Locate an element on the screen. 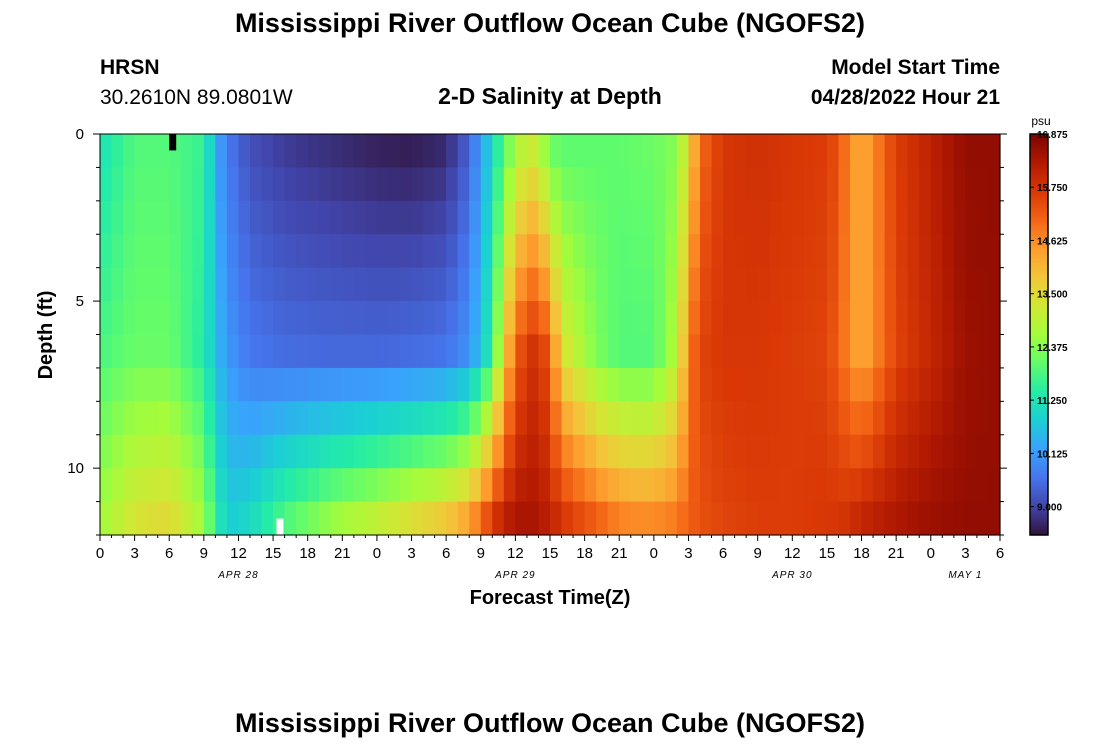 The height and width of the screenshot is (750, 1100). x-tick-label: 3 is located at coordinates (411, 553).